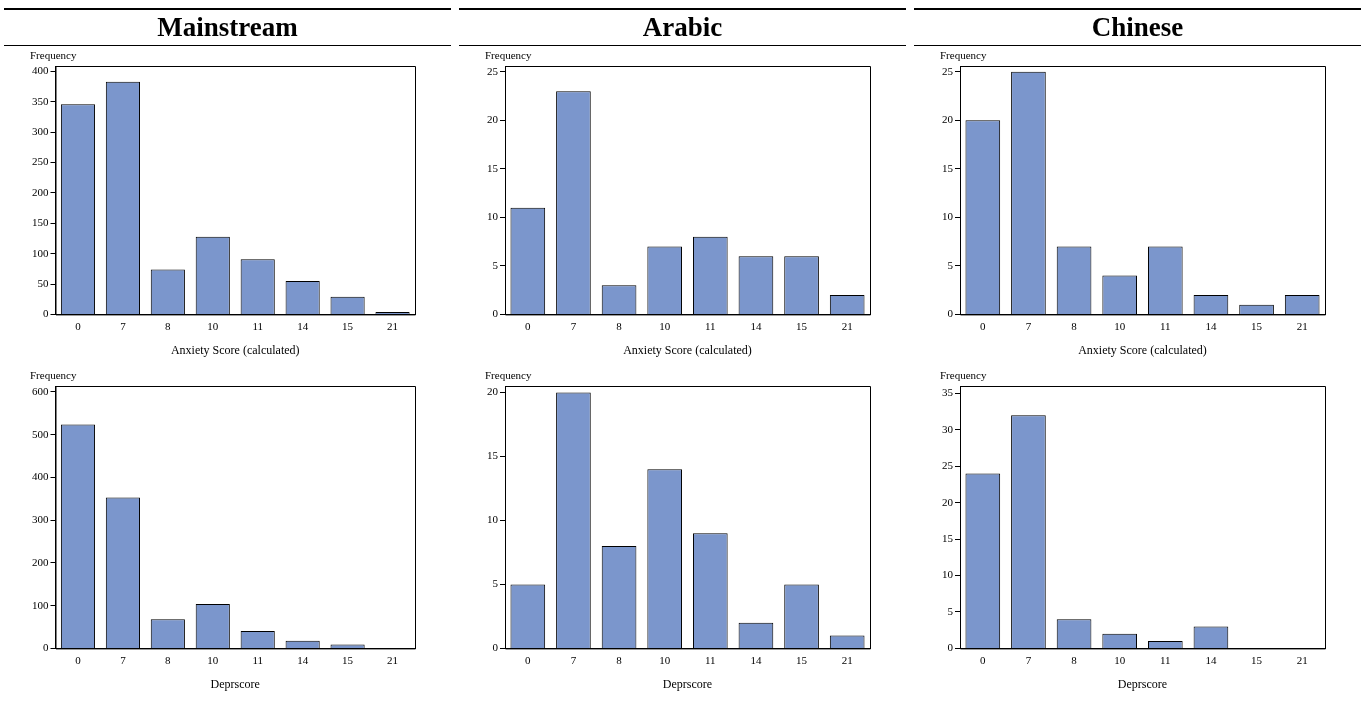 The image size is (1364, 702). Describe the element at coordinates (1137, 27) in the screenshot. I see `chart-title: Chinese` at that location.